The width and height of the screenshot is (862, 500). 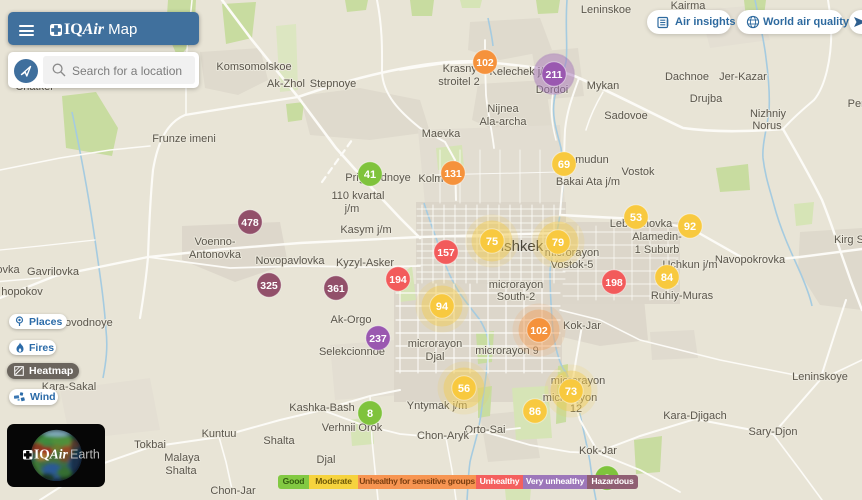 What do you see at coordinates (333, 84) in the screenshot?
I see `svg-text: Stepnoye` at bounding box center [333, 84].